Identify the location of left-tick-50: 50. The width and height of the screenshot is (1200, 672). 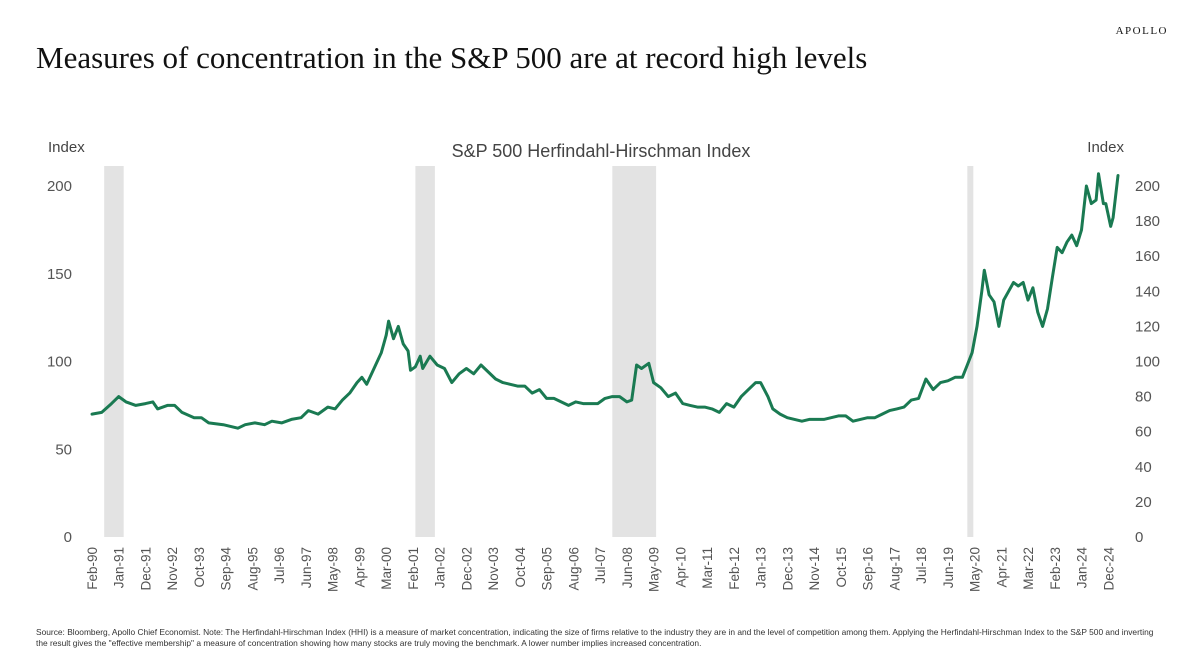
(63, 449).